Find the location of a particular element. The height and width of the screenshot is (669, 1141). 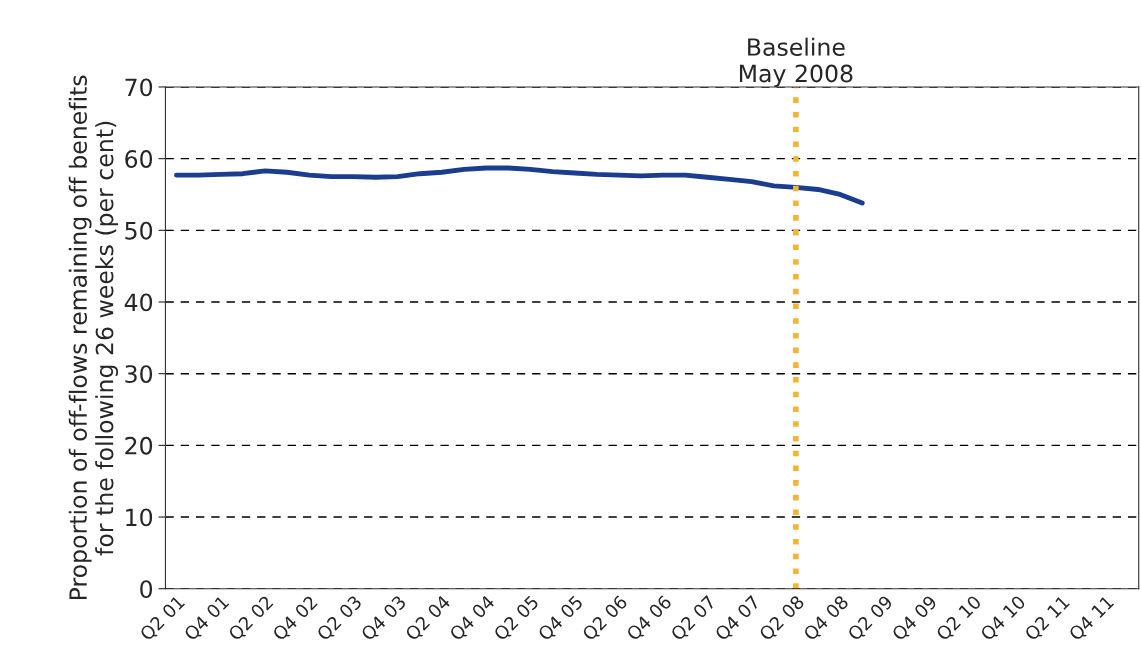

ref-line-label: Baseline May 2008 is located at coordinates (796, 62).